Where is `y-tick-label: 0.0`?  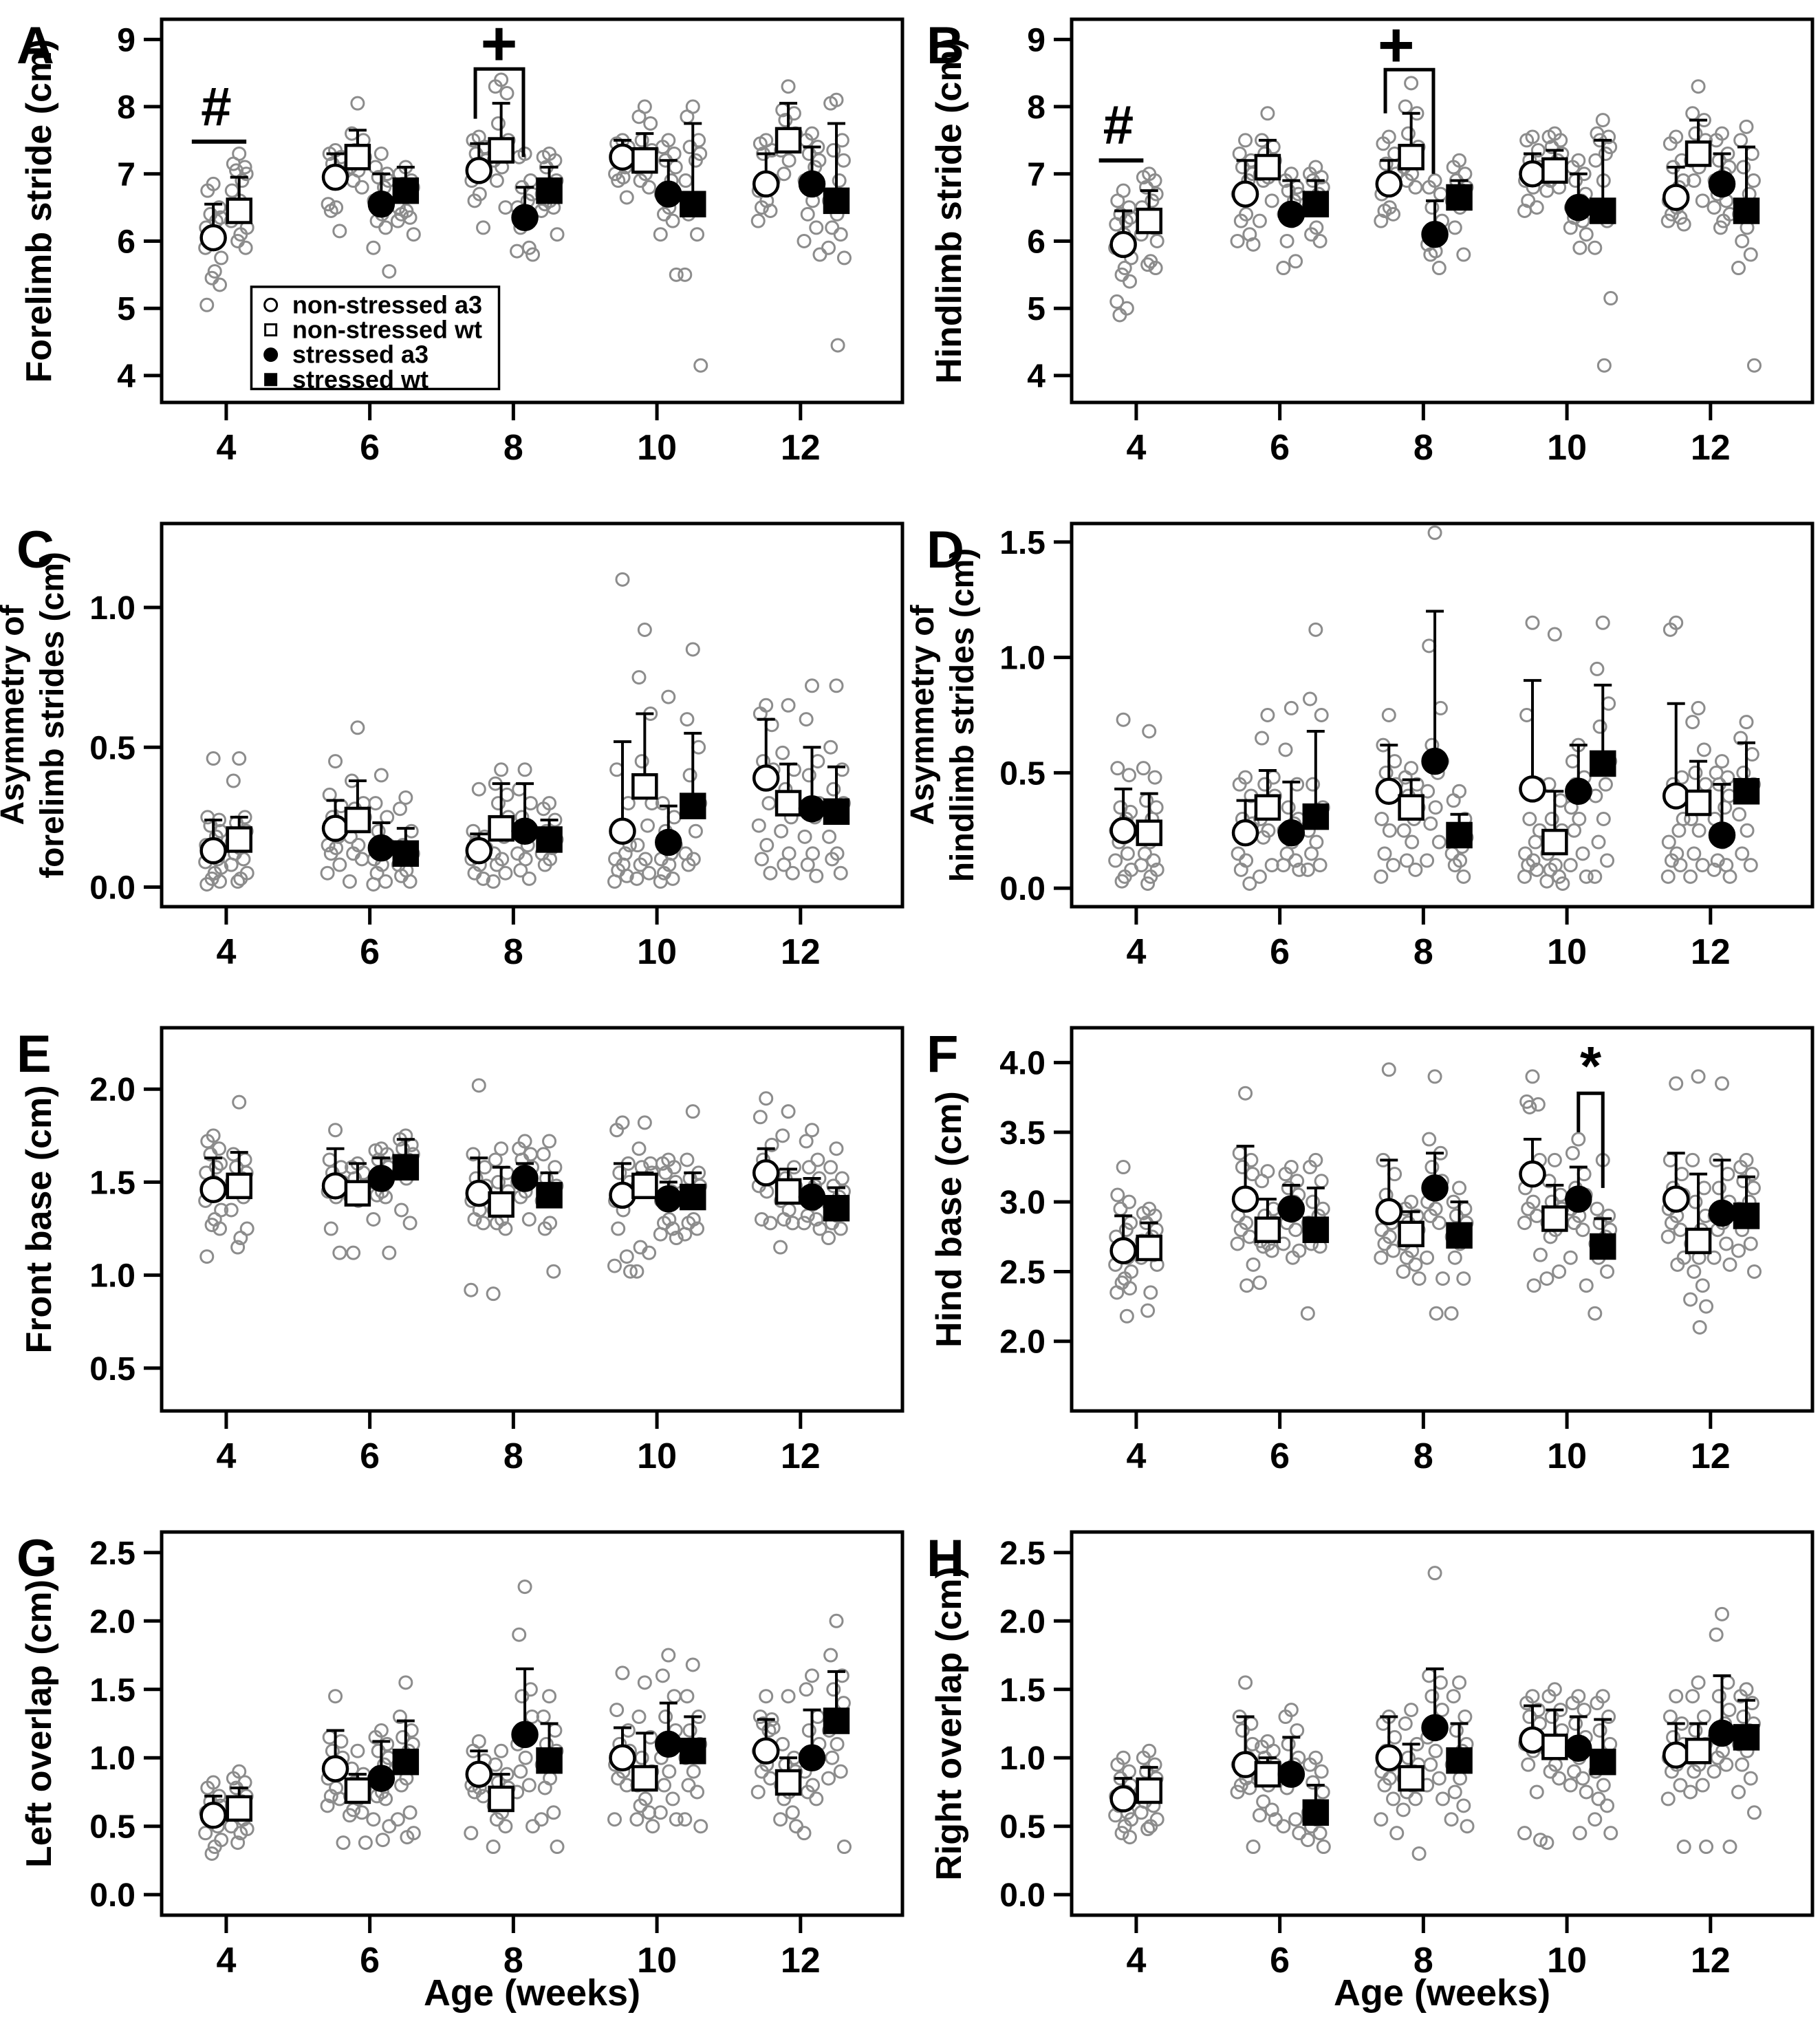 y-tick-label: 0.0 is located at coordinates (1022, 889).